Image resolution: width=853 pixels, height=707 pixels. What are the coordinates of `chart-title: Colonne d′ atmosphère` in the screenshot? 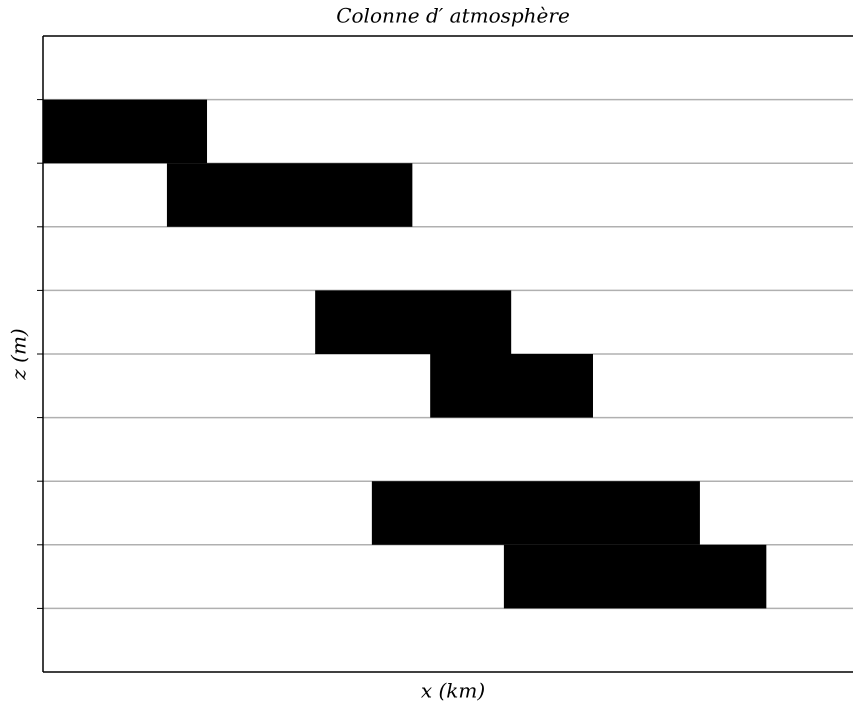 It's located at (453, 16).